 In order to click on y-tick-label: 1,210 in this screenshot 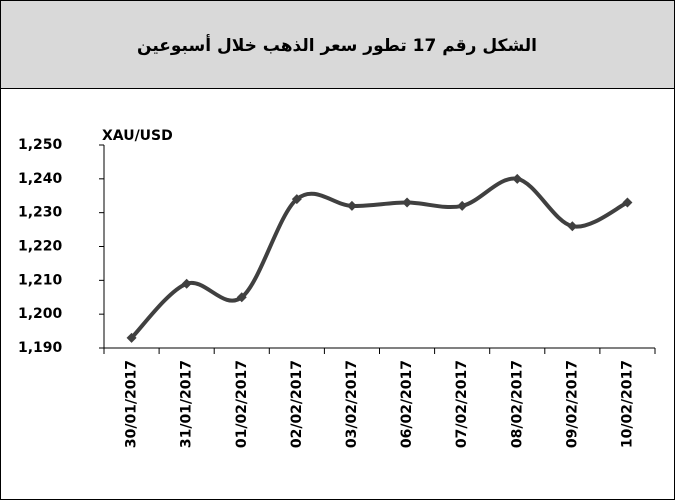, I will do `click(40, 280)`.